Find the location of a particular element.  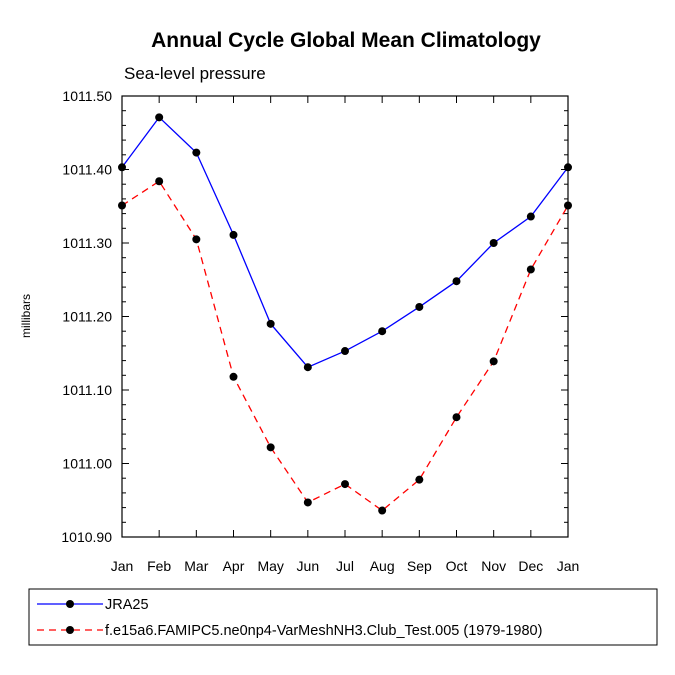

y-tick-label: 1011.40 is located at coordinates (87, 170).